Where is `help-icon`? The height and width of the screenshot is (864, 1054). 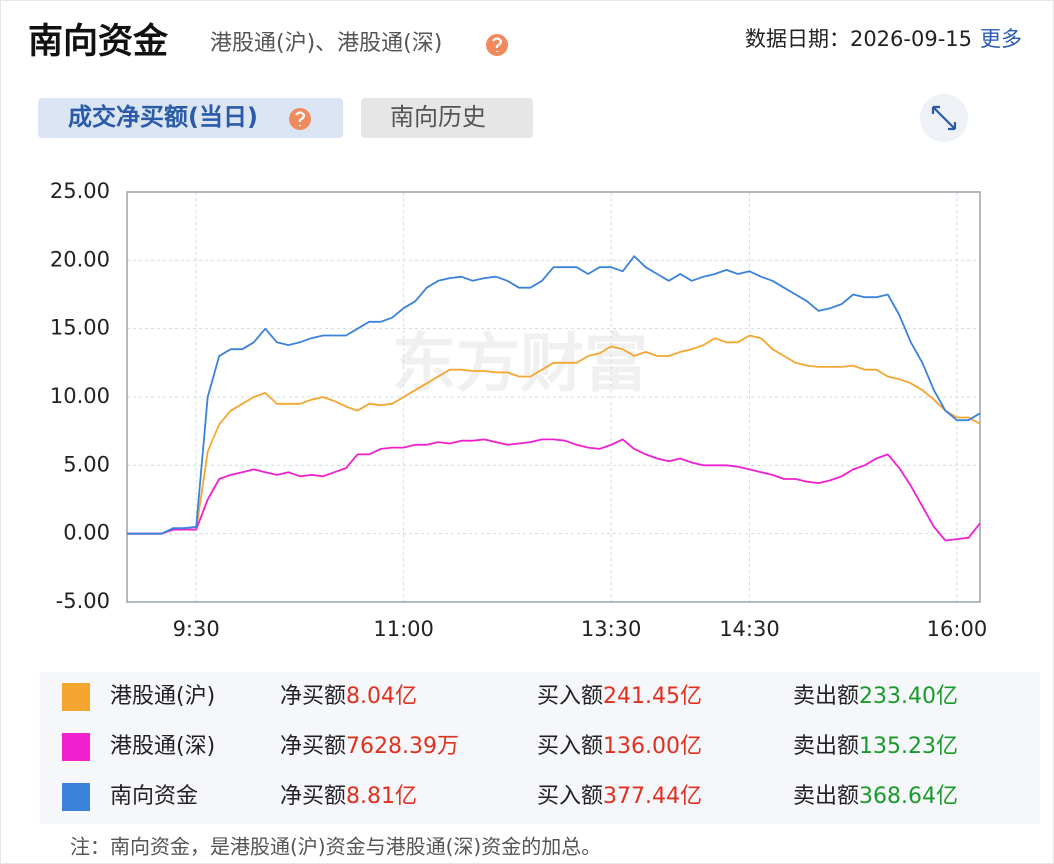 help-icon is located at coordinates (497, 45).